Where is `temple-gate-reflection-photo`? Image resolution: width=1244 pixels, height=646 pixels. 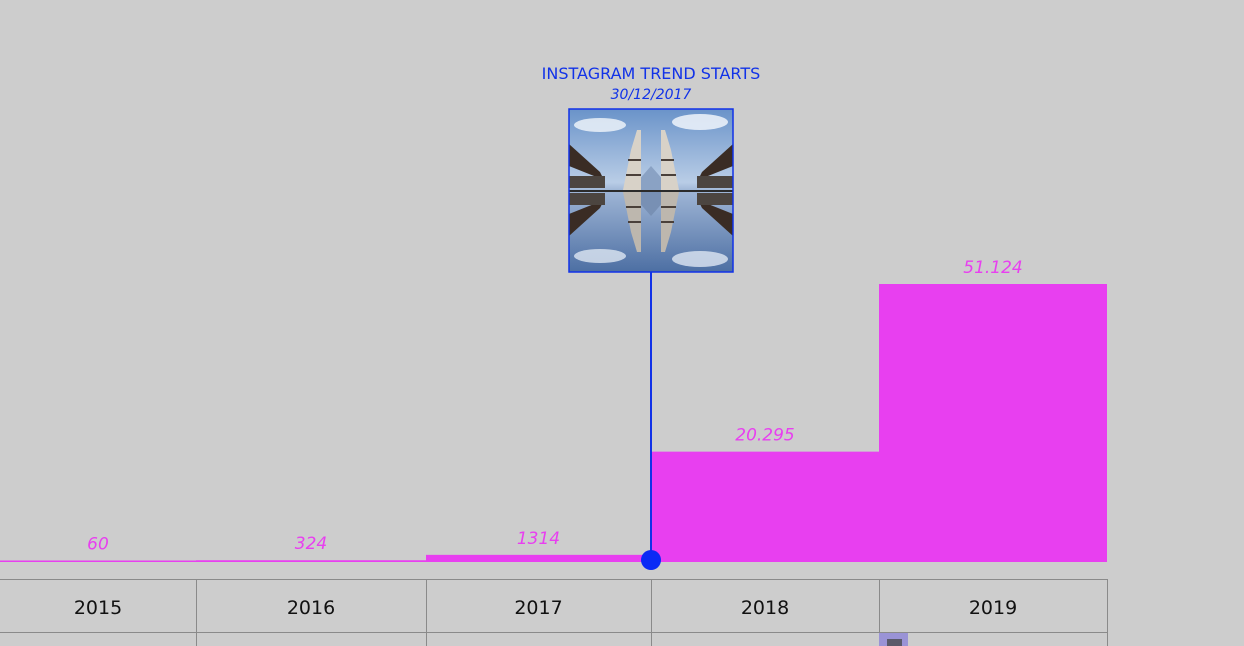
temple-gate-reflection-photo is located at coordinates (651, 190).